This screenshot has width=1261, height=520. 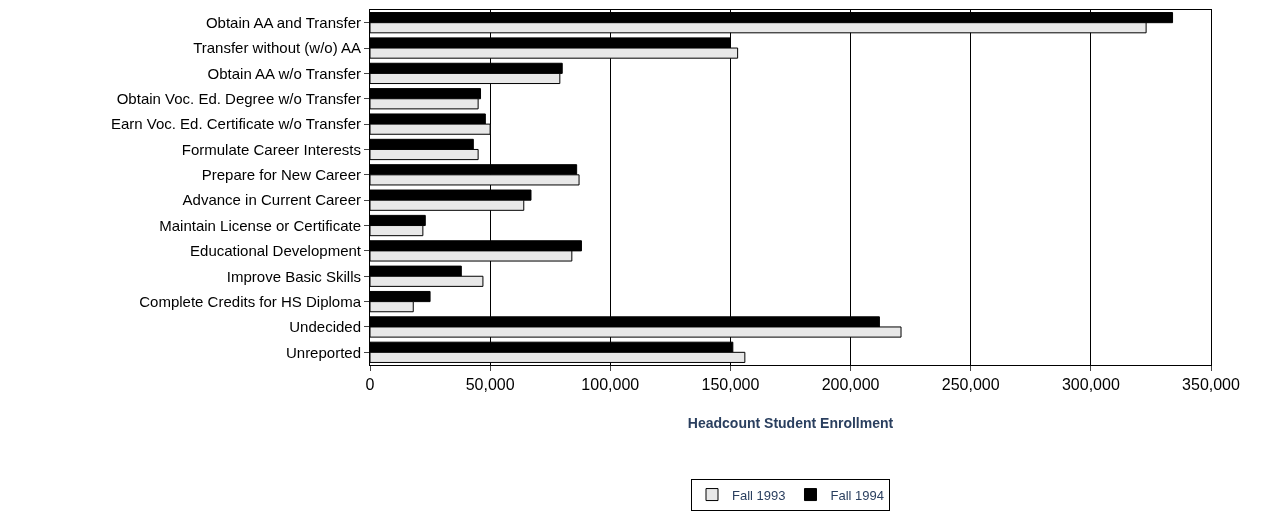 What do you see at coordinates (857, 495) in the screenshot?
I see `legend-label: Fall 1994` at bounding box center [857, 495].